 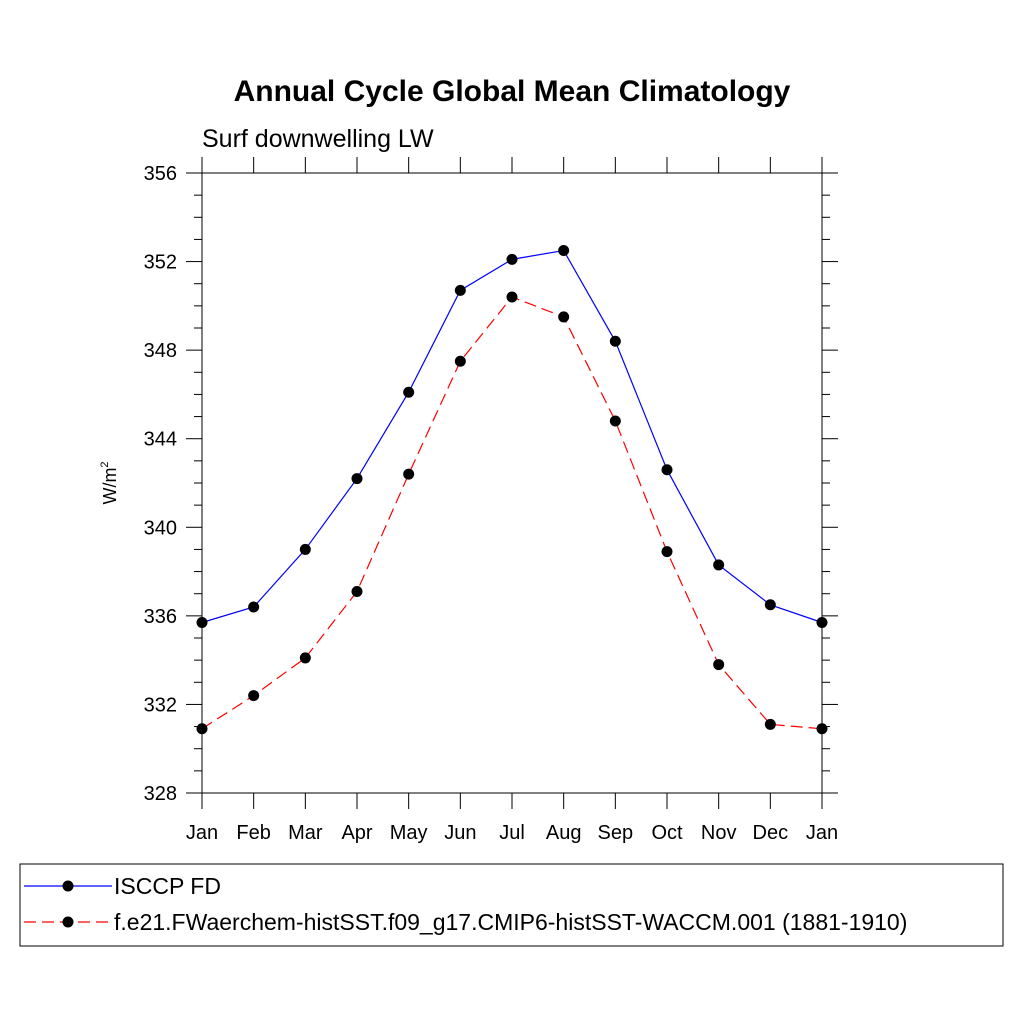 What do you see at coordinates (160, 705) in the screenshot?
I see `y-tick-label: 332` at bounding box center [160, 705].